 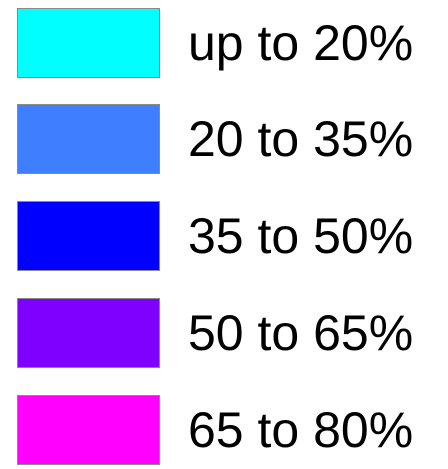 What do you see at coordinates (301, 236) in the screenshot?
I see `legend-label: 35 to 50%` at bounding box center [301, 236].